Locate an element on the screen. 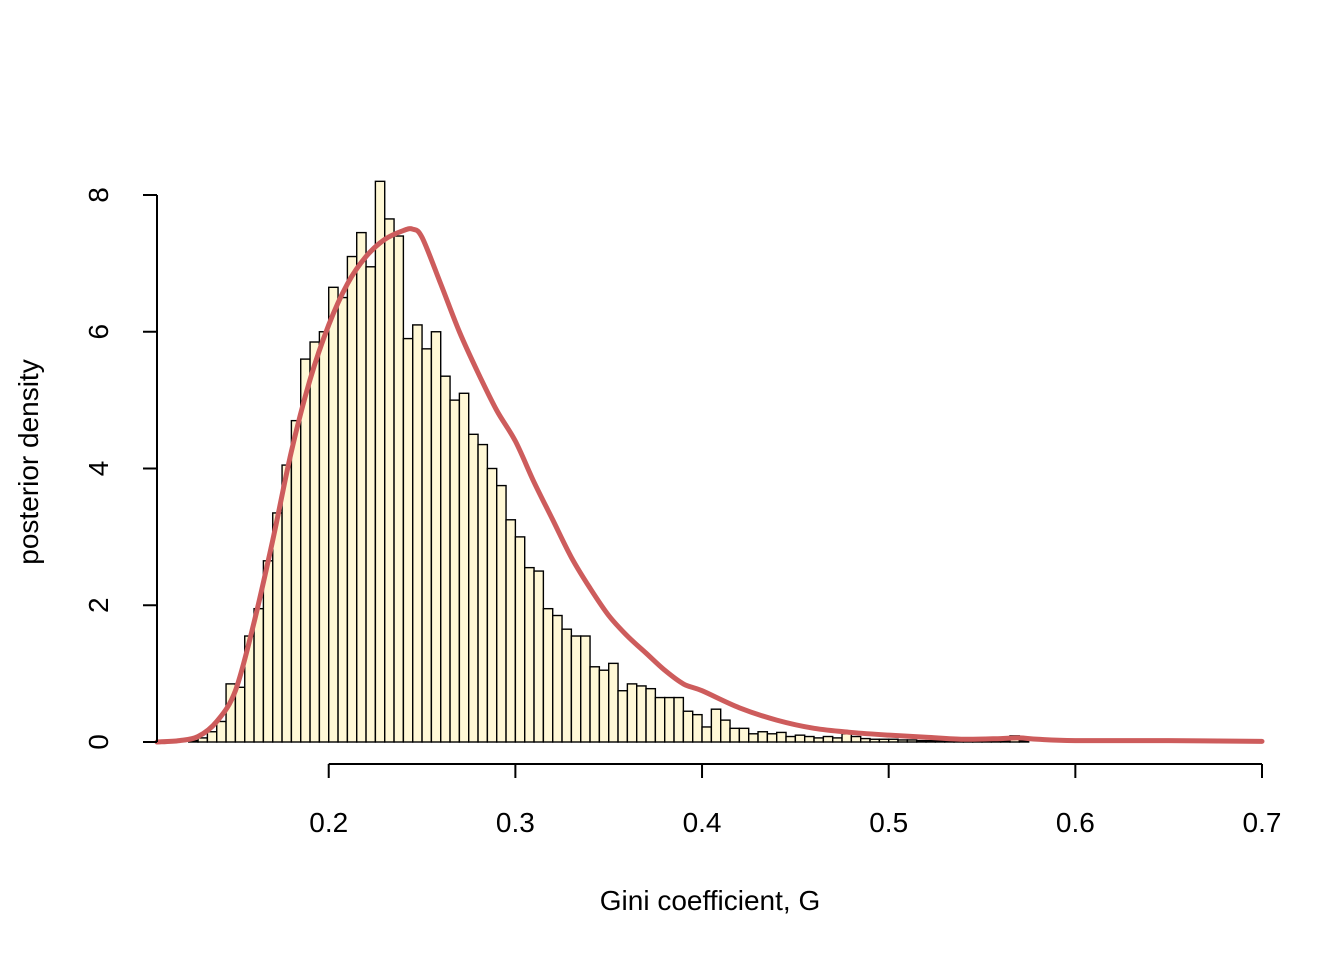  x-tick-label: 0.6 is located at coordinates (1075, 822).